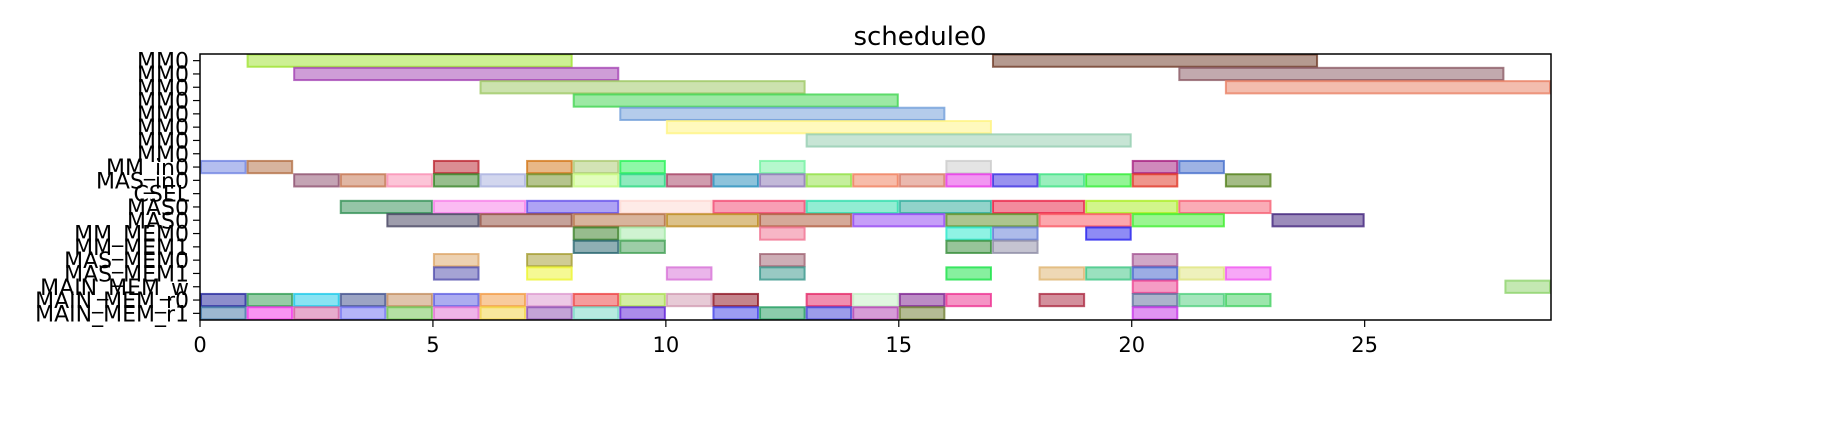 Image resolution: width=1842 pixels, height=438 pixels. I want to click on x-ticks: 0 5 10 15 20 25, so click(785, 338).